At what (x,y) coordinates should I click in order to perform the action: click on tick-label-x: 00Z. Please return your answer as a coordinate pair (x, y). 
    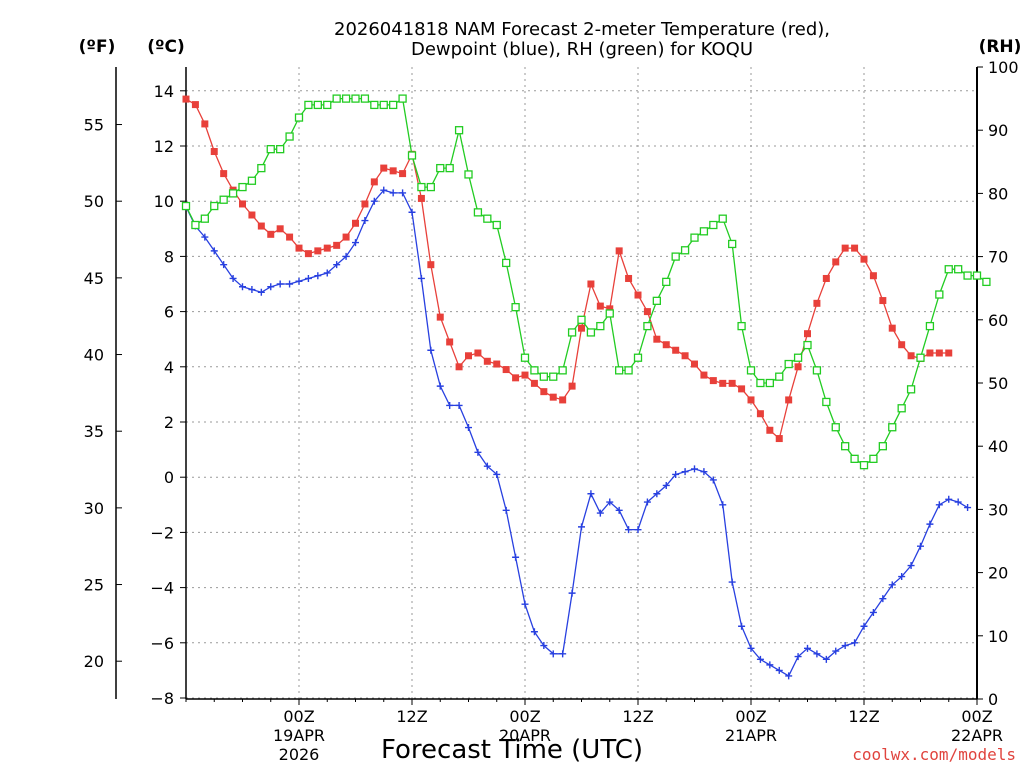
    Looking at the image, I should click on (524, 716).